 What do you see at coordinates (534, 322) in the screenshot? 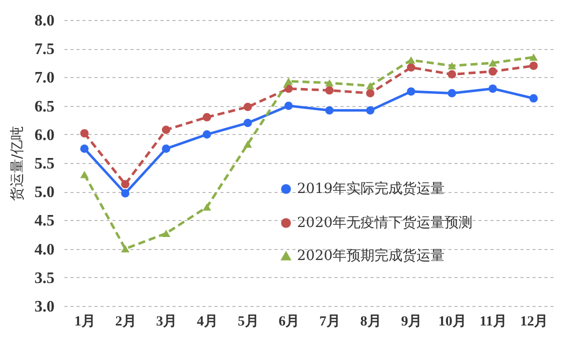
I see `x-tick-label: 12月` at bounding box center [534, 322].